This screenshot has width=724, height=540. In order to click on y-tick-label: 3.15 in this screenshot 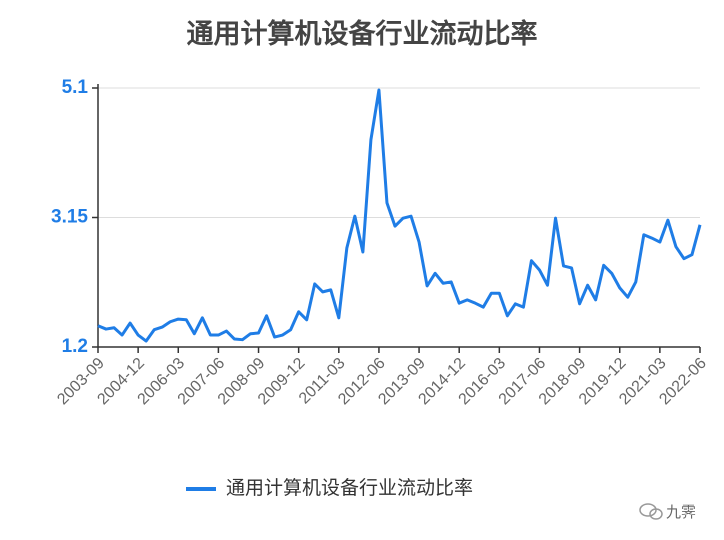, I will do `click(69, 217)`.